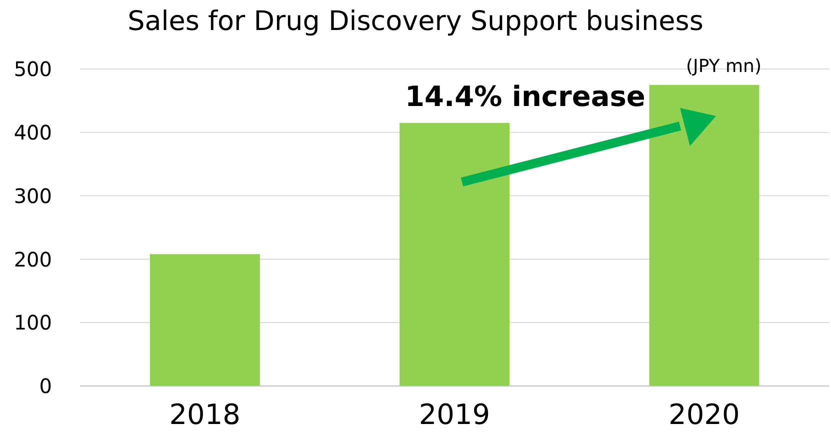 This screenshot has height=434, width=831. Describe the element at coordinates (724, 66) in the screenshot. I see `annotation: (JPY mn)` at that location.